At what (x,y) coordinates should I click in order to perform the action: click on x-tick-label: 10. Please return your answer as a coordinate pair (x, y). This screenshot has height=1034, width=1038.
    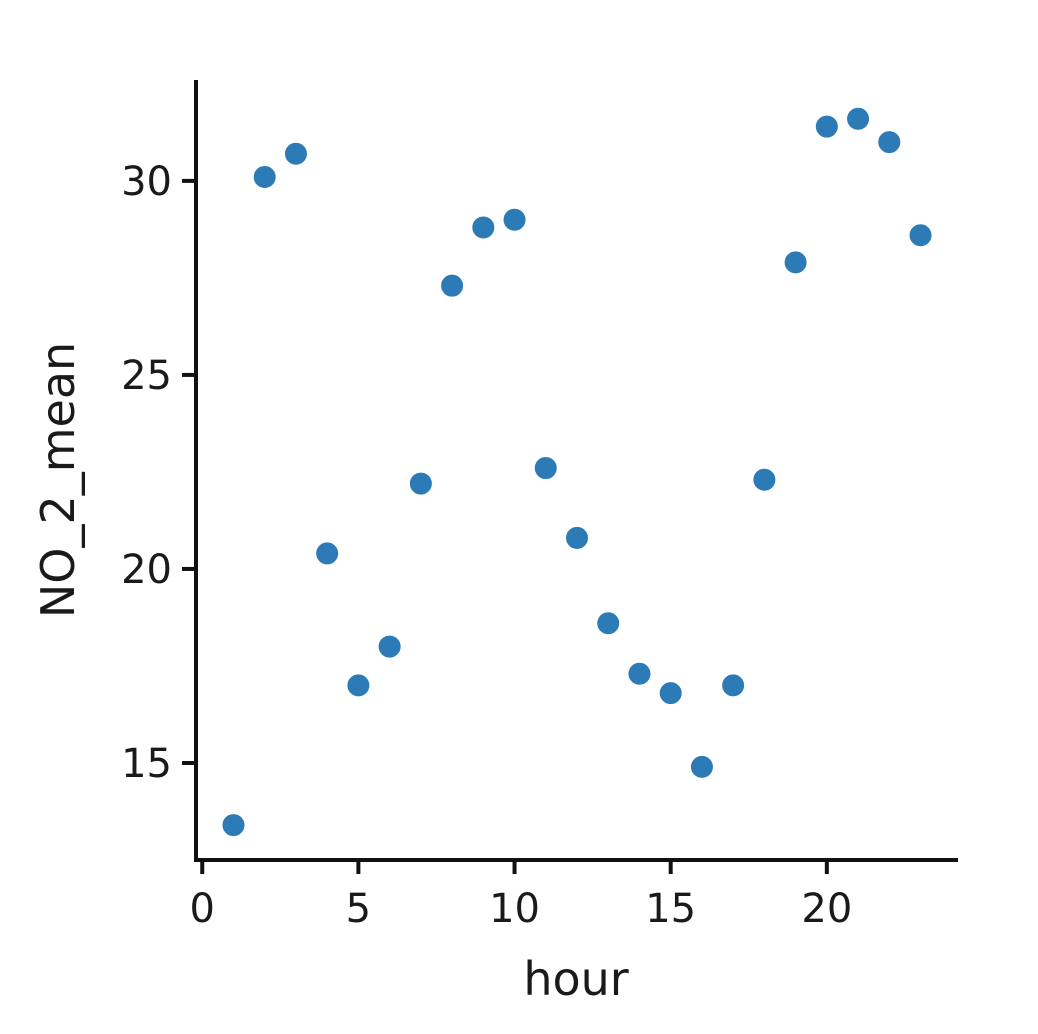
    Looking at the image, I should click on (514, 909).